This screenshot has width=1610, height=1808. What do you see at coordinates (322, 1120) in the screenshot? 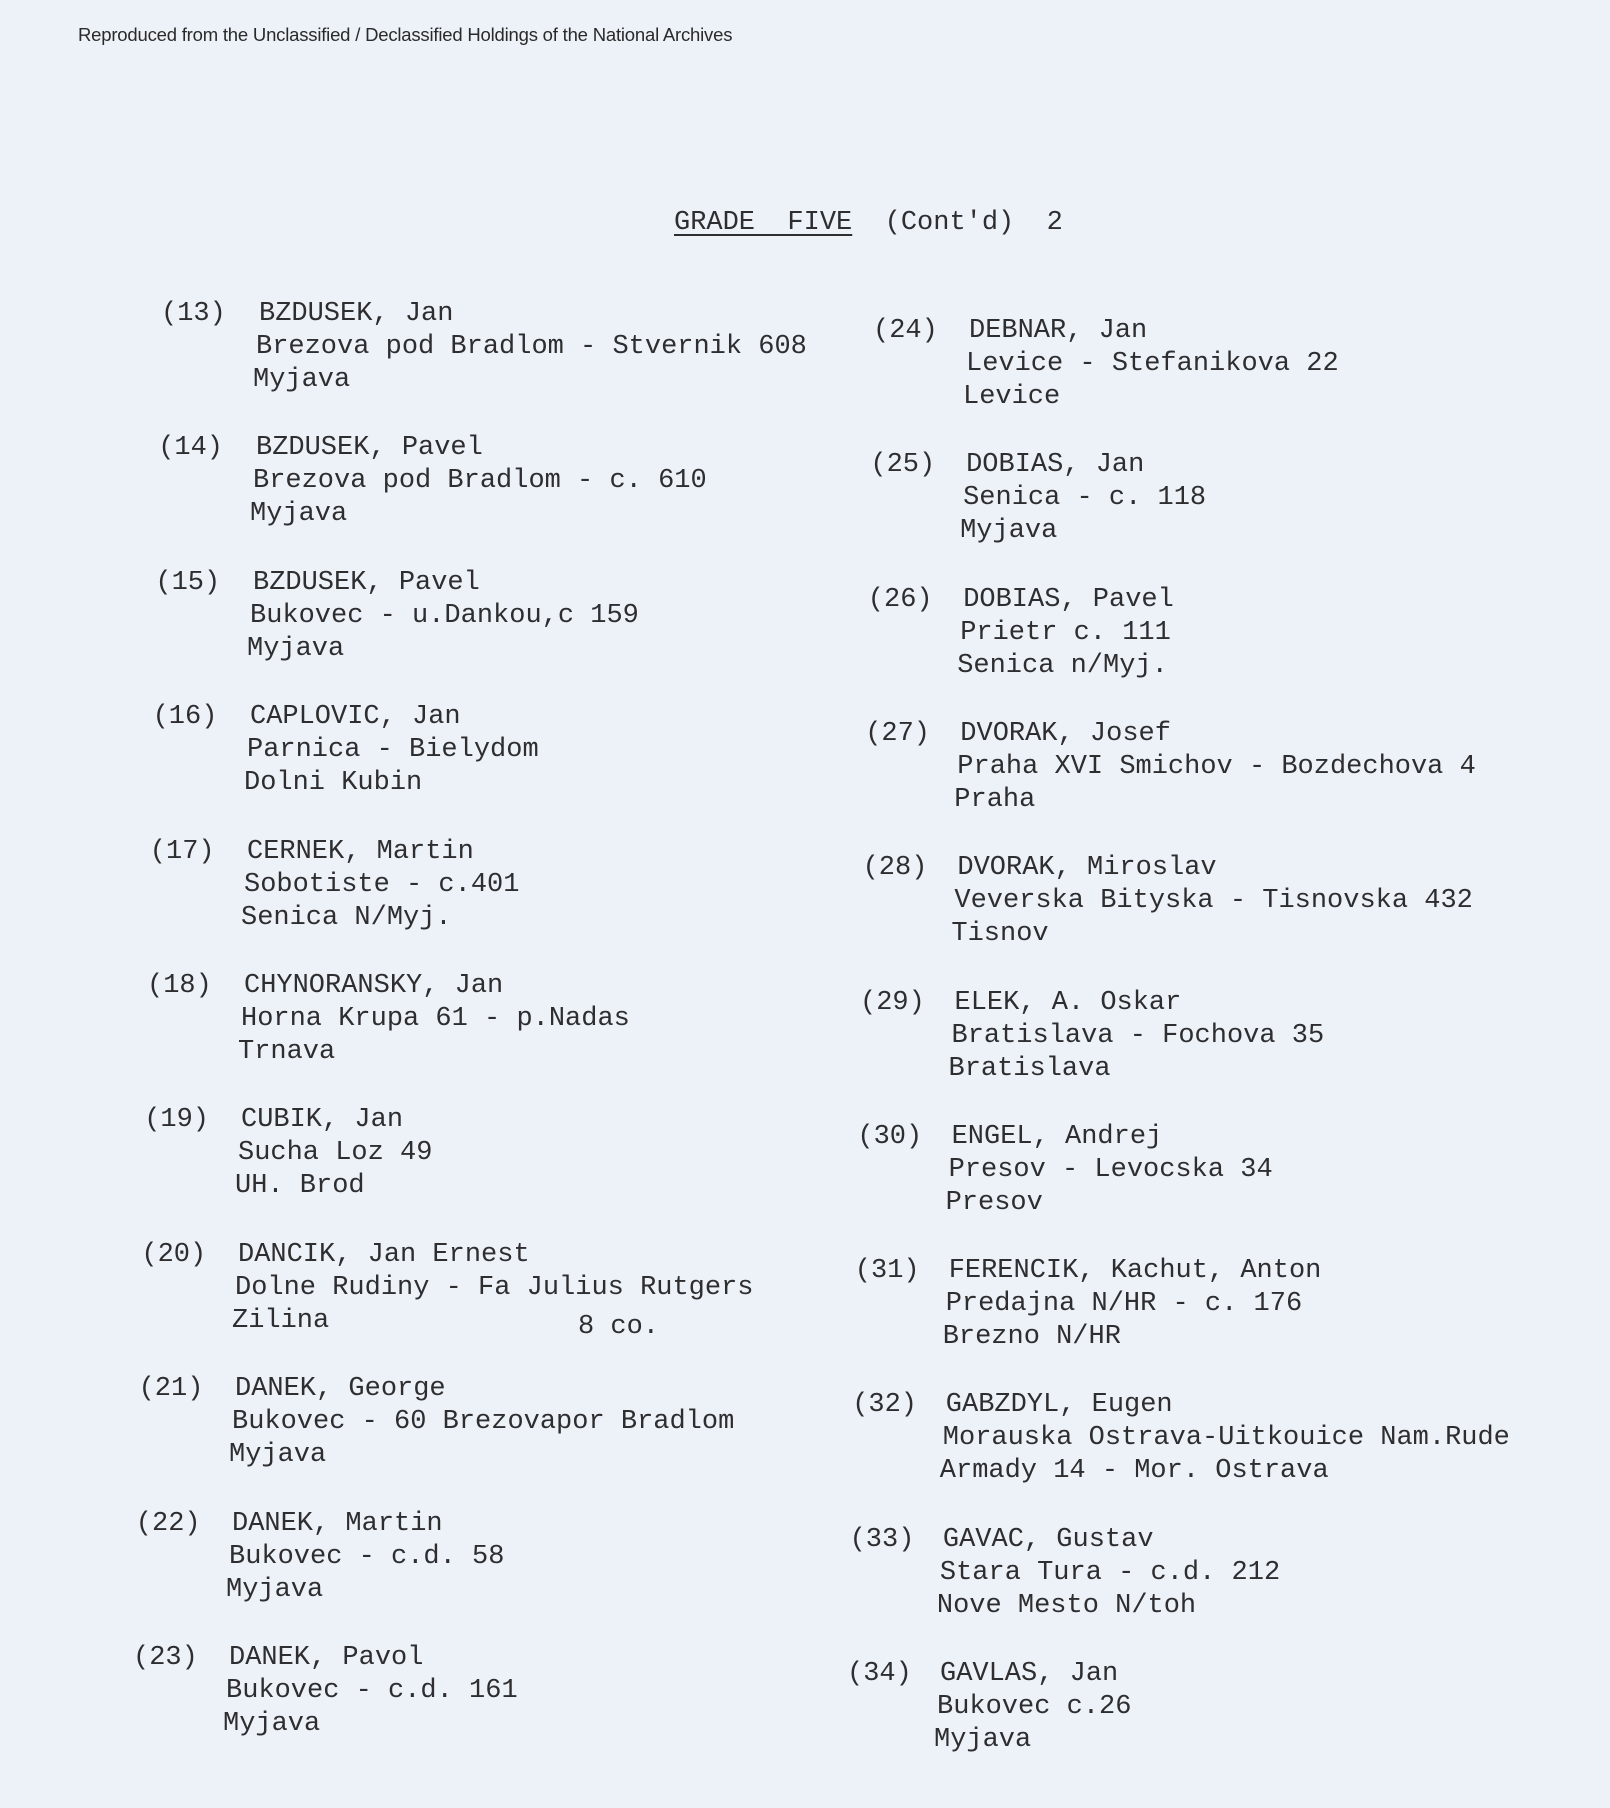
I see `entry-name: CUBIK, Jan` at bounding box center [322, 1120].